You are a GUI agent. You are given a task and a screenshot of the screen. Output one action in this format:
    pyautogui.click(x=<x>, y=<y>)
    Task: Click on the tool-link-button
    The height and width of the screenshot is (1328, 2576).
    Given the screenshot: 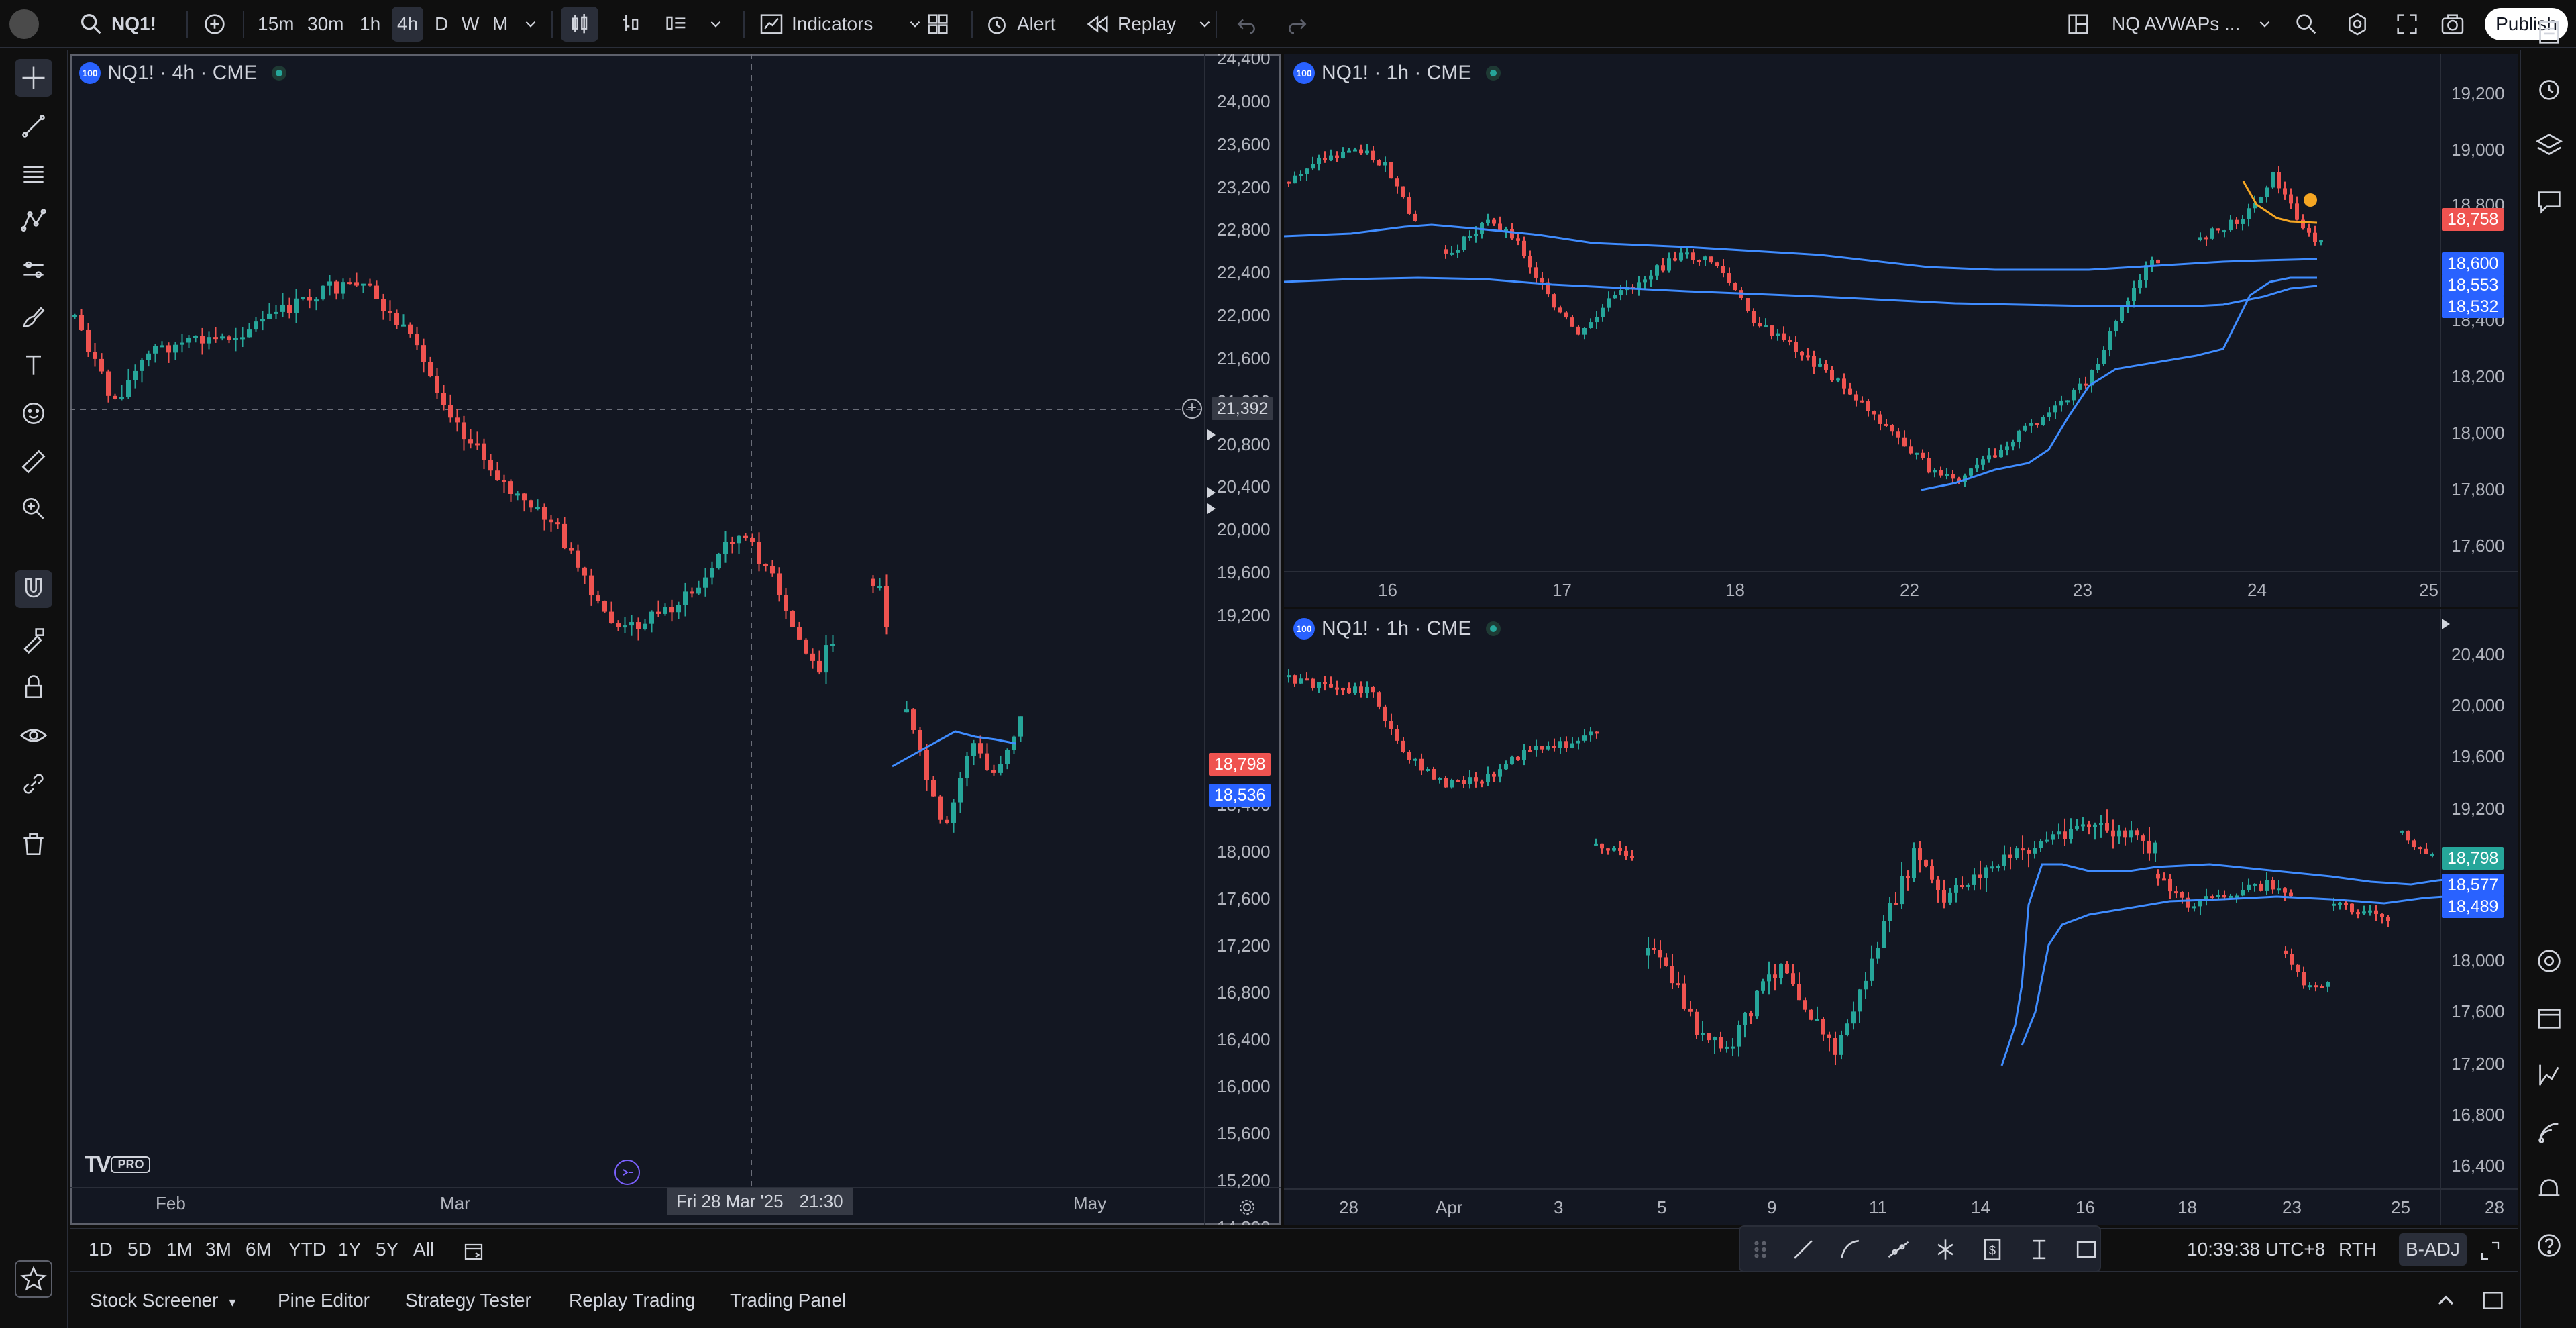 What is the action you would take?
    pyautogui.click(x=33, y=784)
    